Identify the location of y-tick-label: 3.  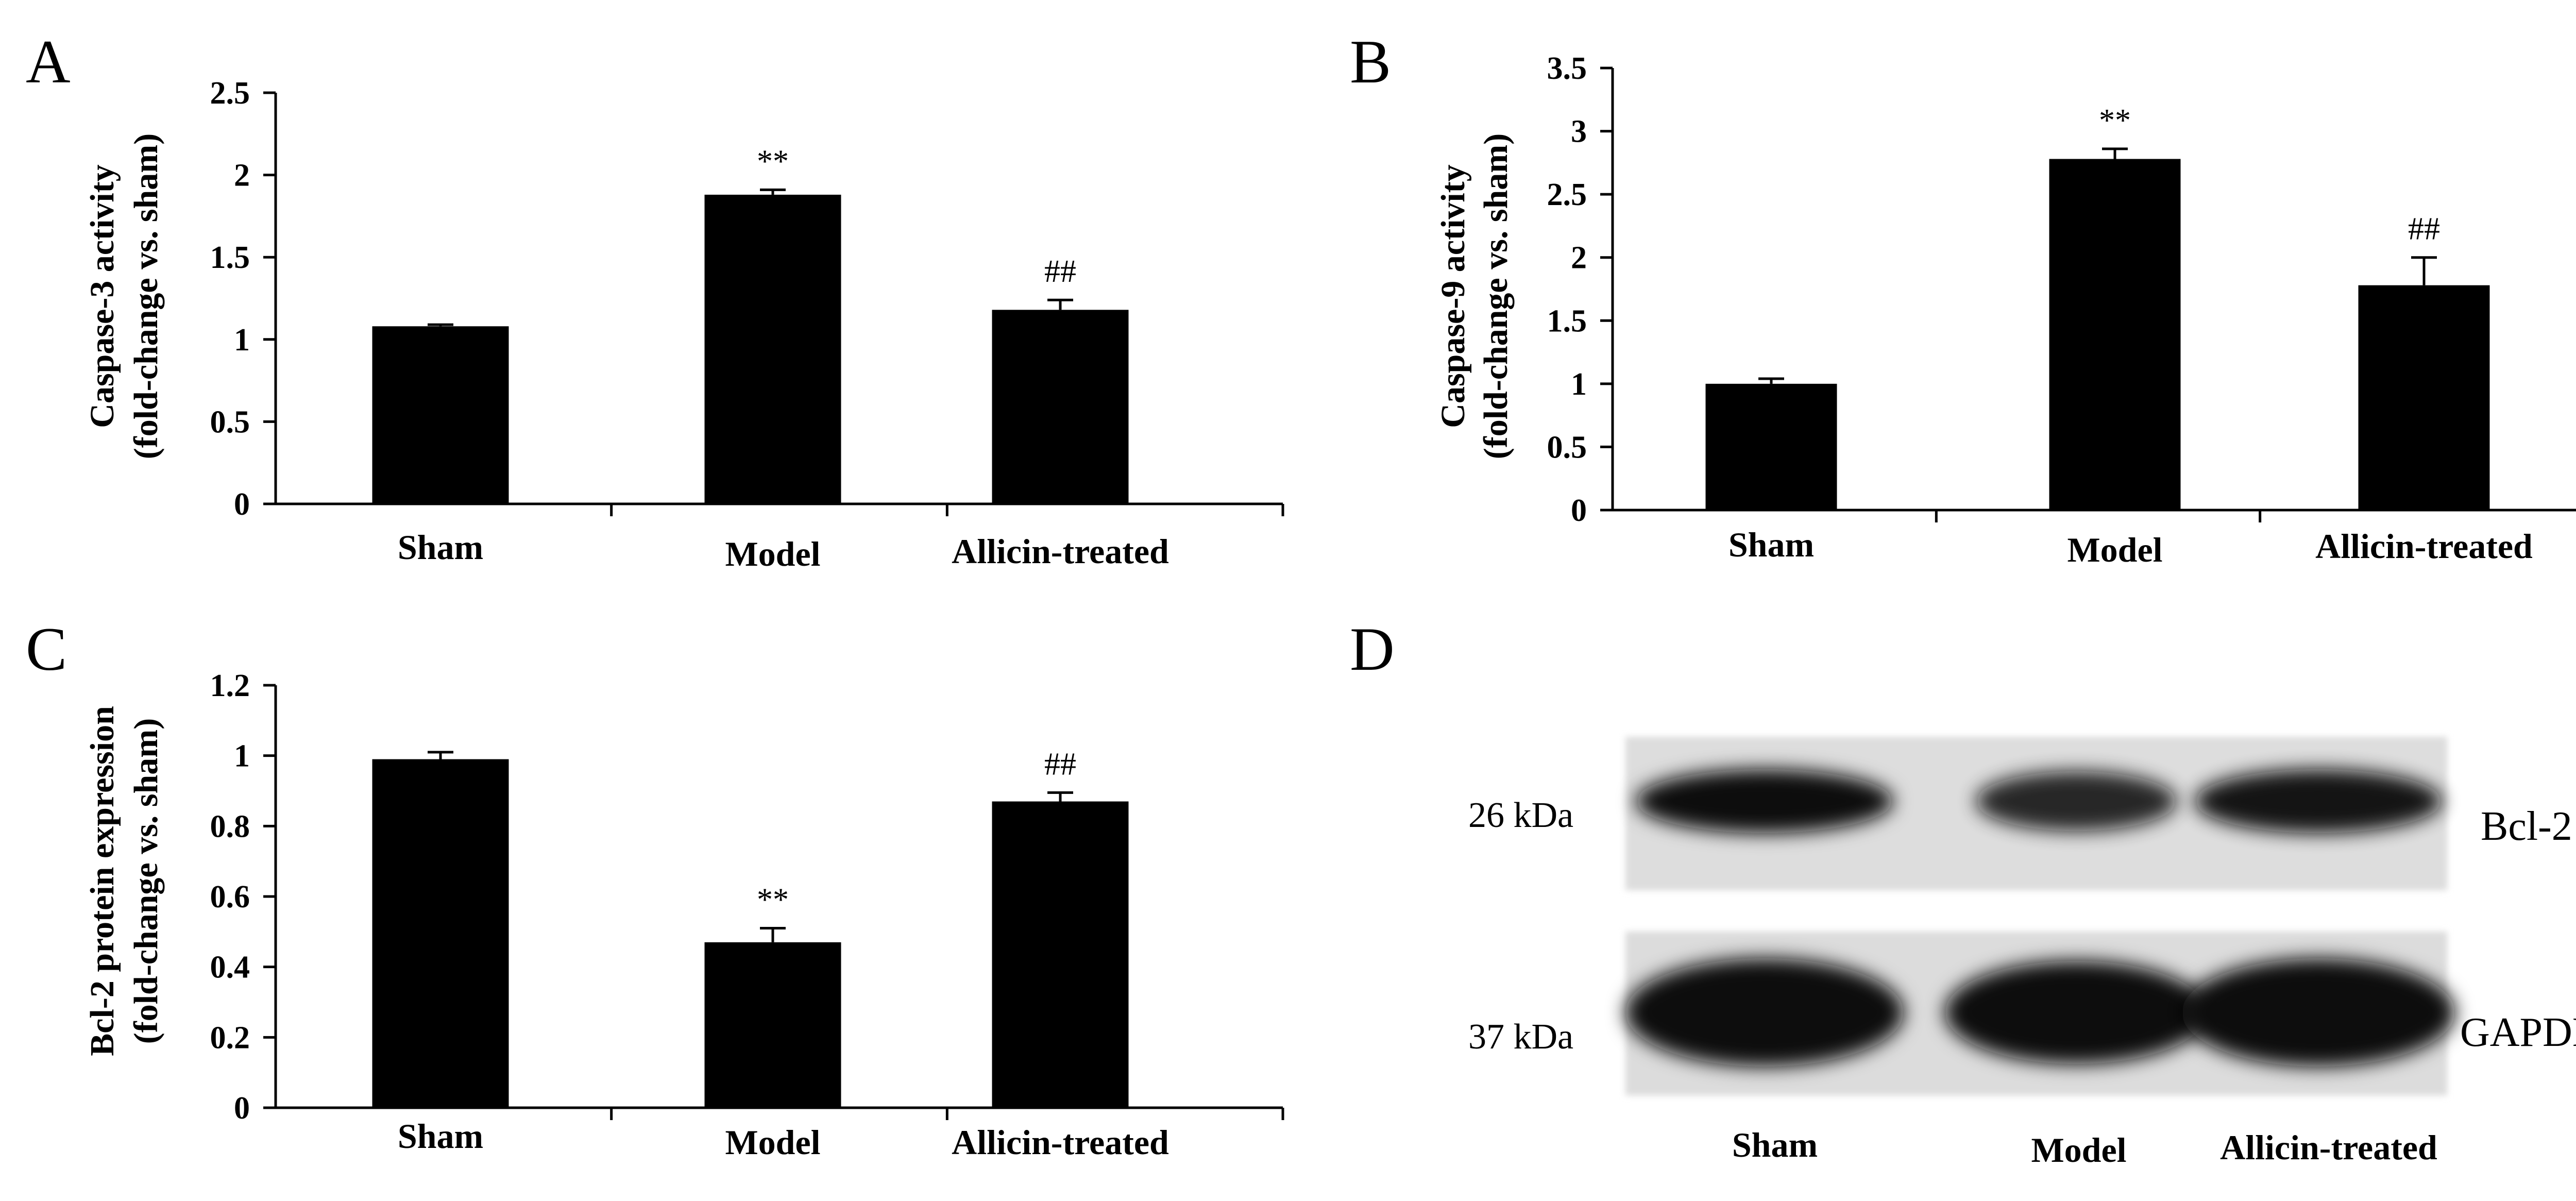
(1579, 131).